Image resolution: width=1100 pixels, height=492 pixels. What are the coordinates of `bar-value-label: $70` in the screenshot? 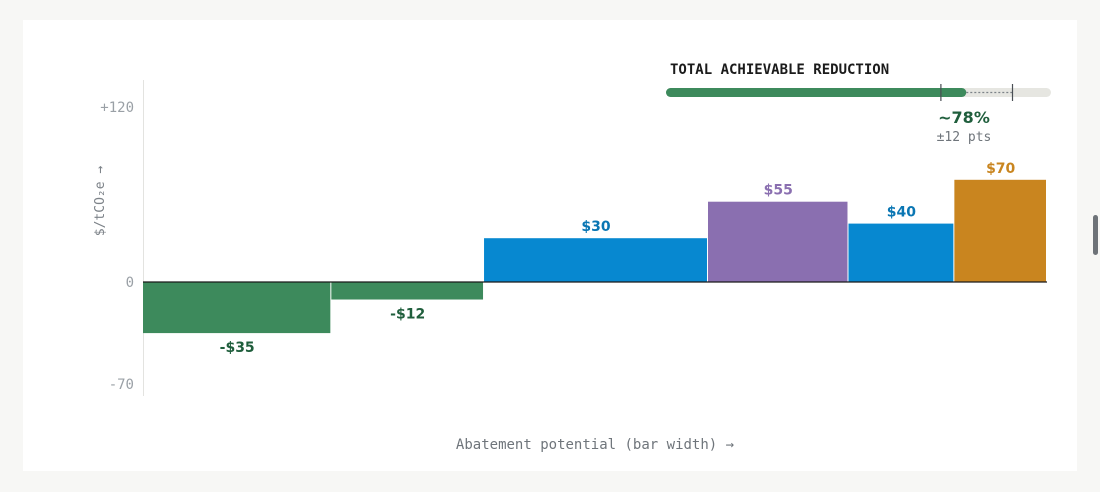 It's located at (1000, 169).